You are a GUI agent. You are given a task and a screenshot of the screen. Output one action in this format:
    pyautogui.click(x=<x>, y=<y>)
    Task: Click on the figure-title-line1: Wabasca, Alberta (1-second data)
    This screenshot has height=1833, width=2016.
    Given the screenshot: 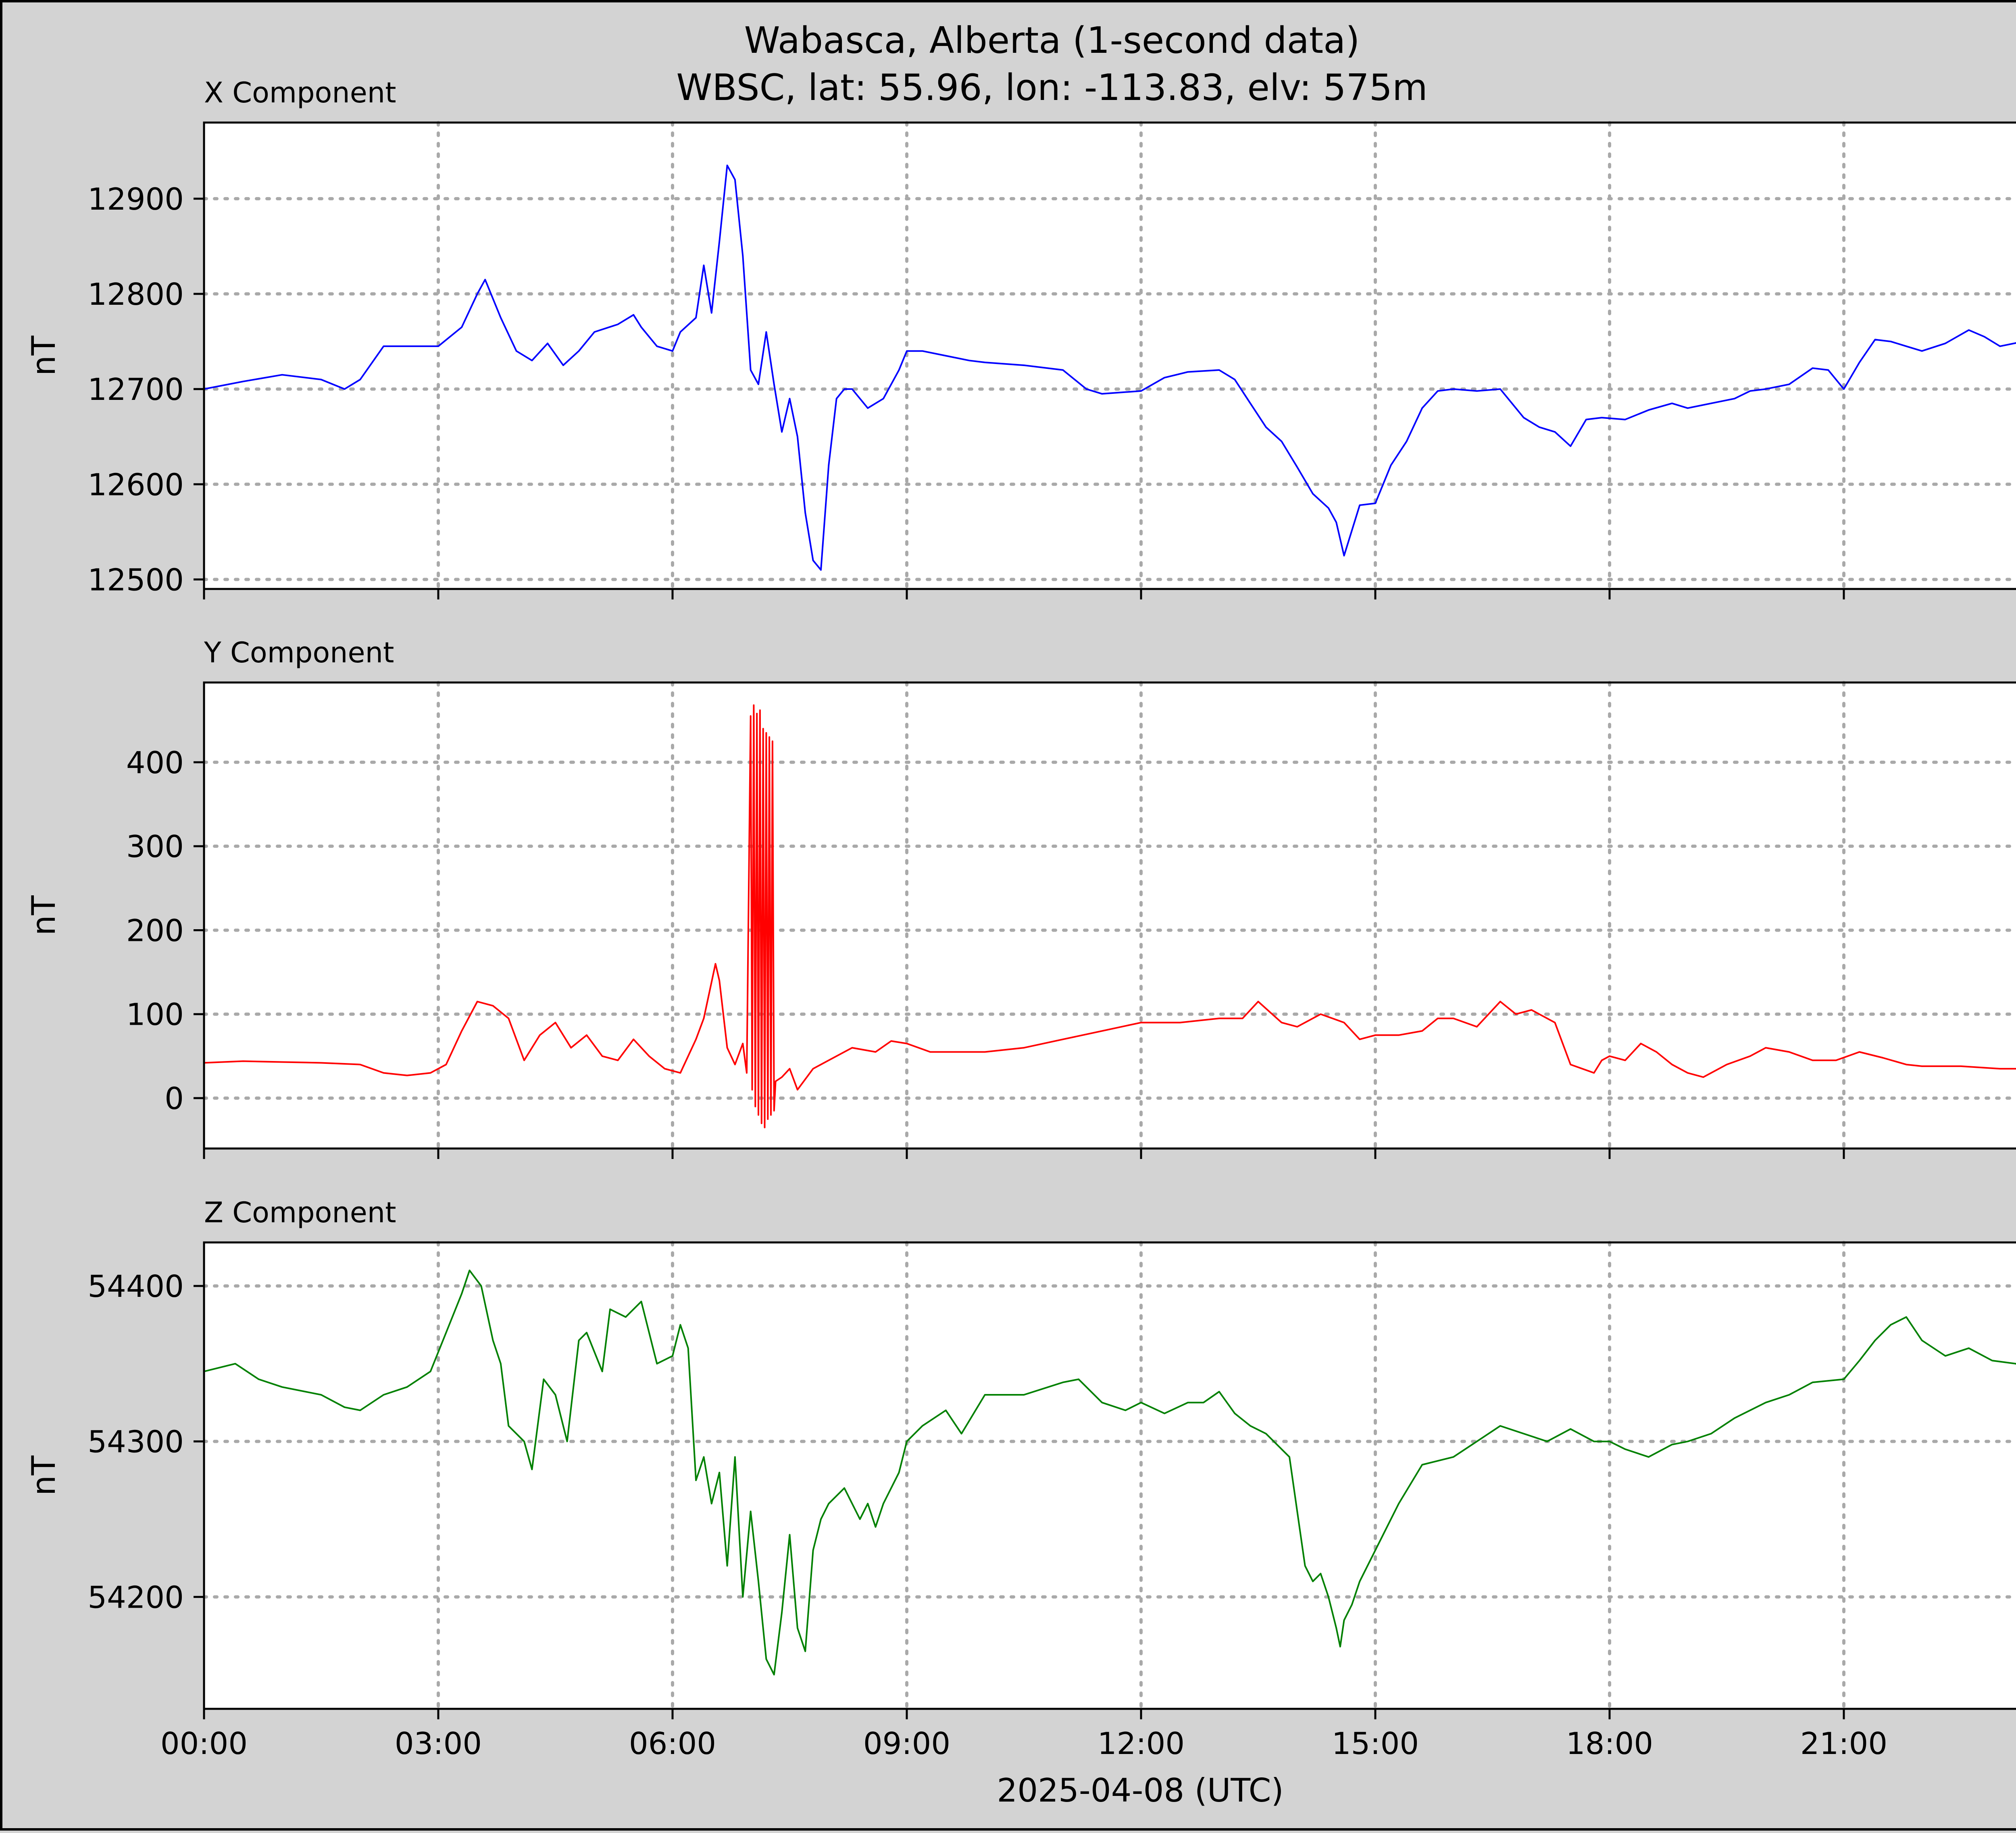 What is the action you would take?
    pyautogui.click(x=1052, y=40)
    